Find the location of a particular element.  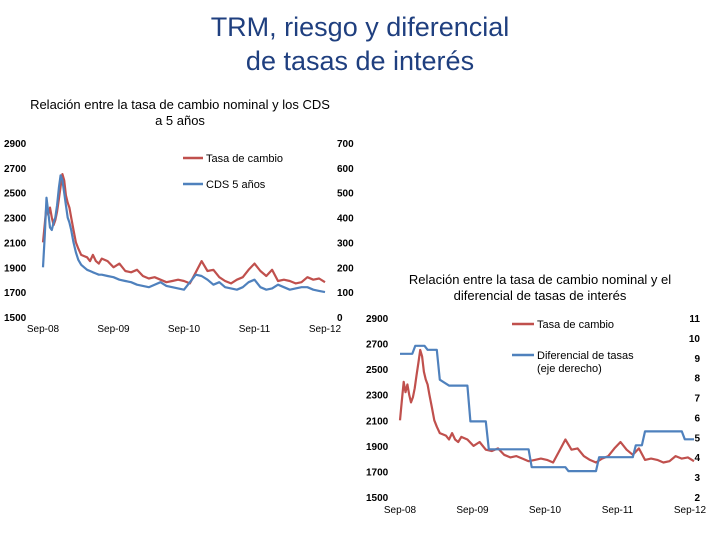

y-right-tick-label: 400 is located at coordinates (345, 219).